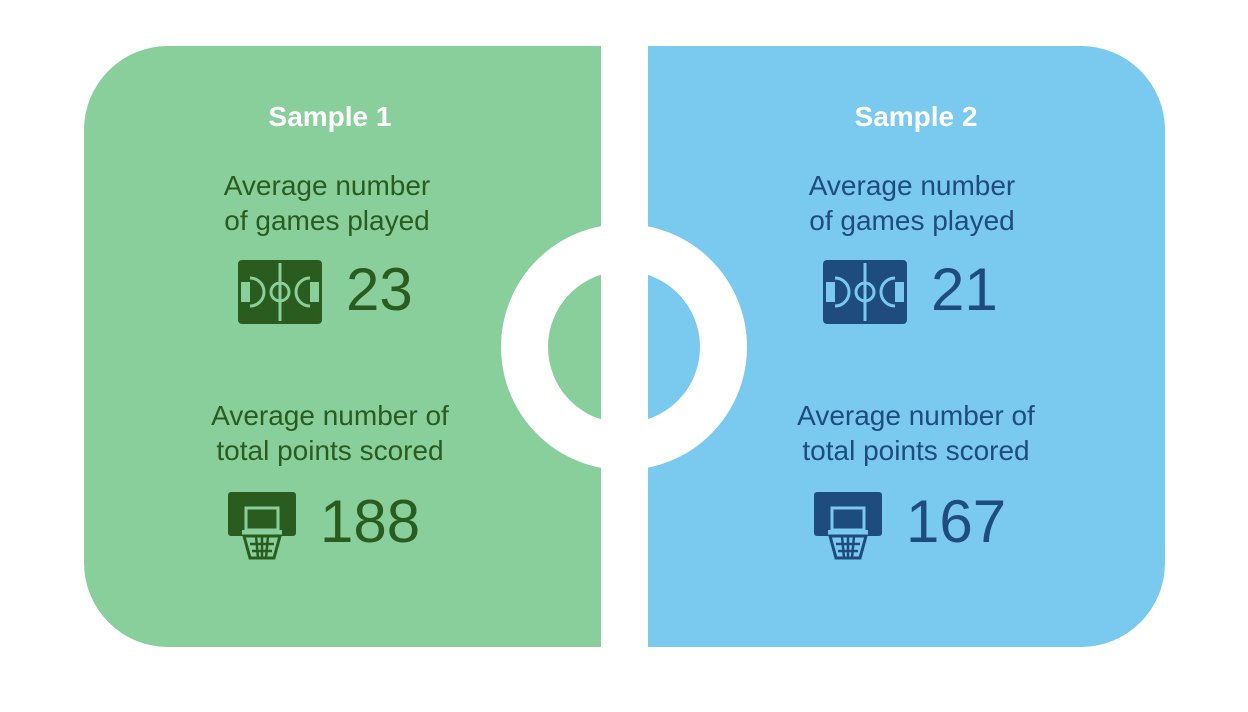 The image size is (1248, 712). Describe the element at coordinates (624, 347) in the screenshot. I see `center-circle` at that location.